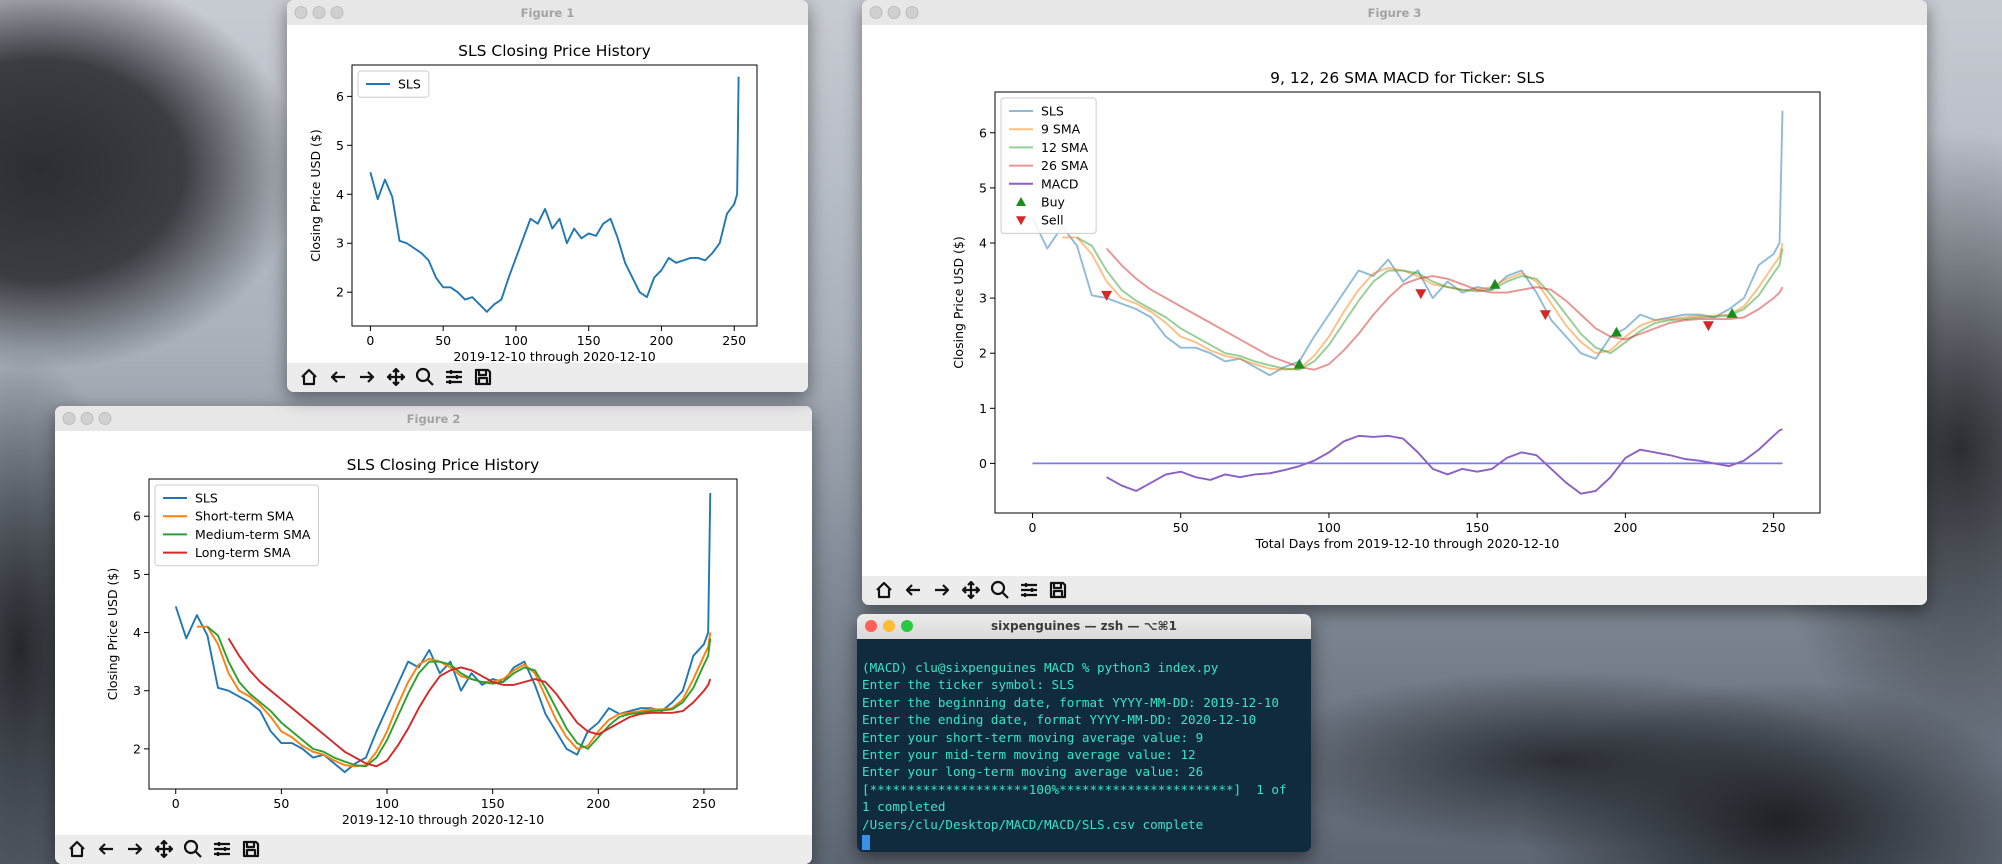 This screenshot has height=864, width=2002. Describe the element at coordinates (589, 340) in the screenshot. I see `x-tick-label: 150` at that location.